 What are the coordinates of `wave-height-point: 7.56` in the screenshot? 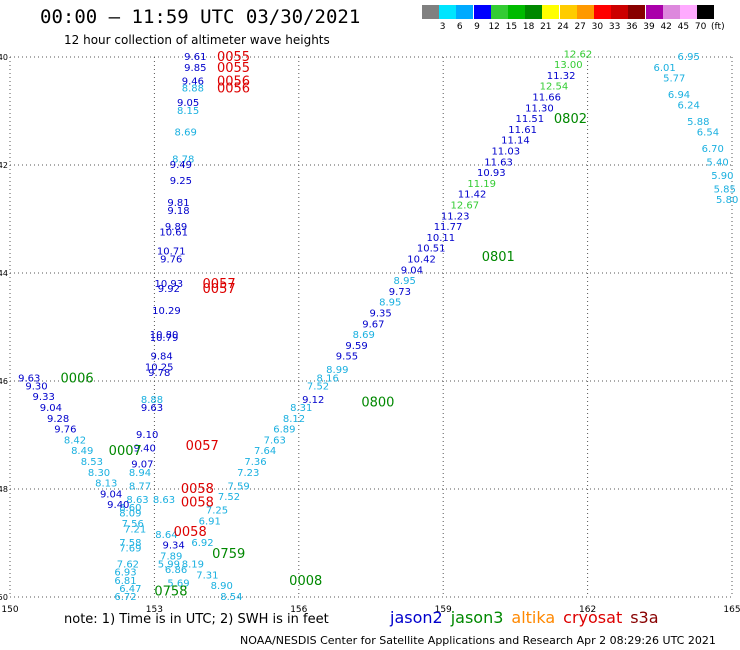 It's located at (133, 524).